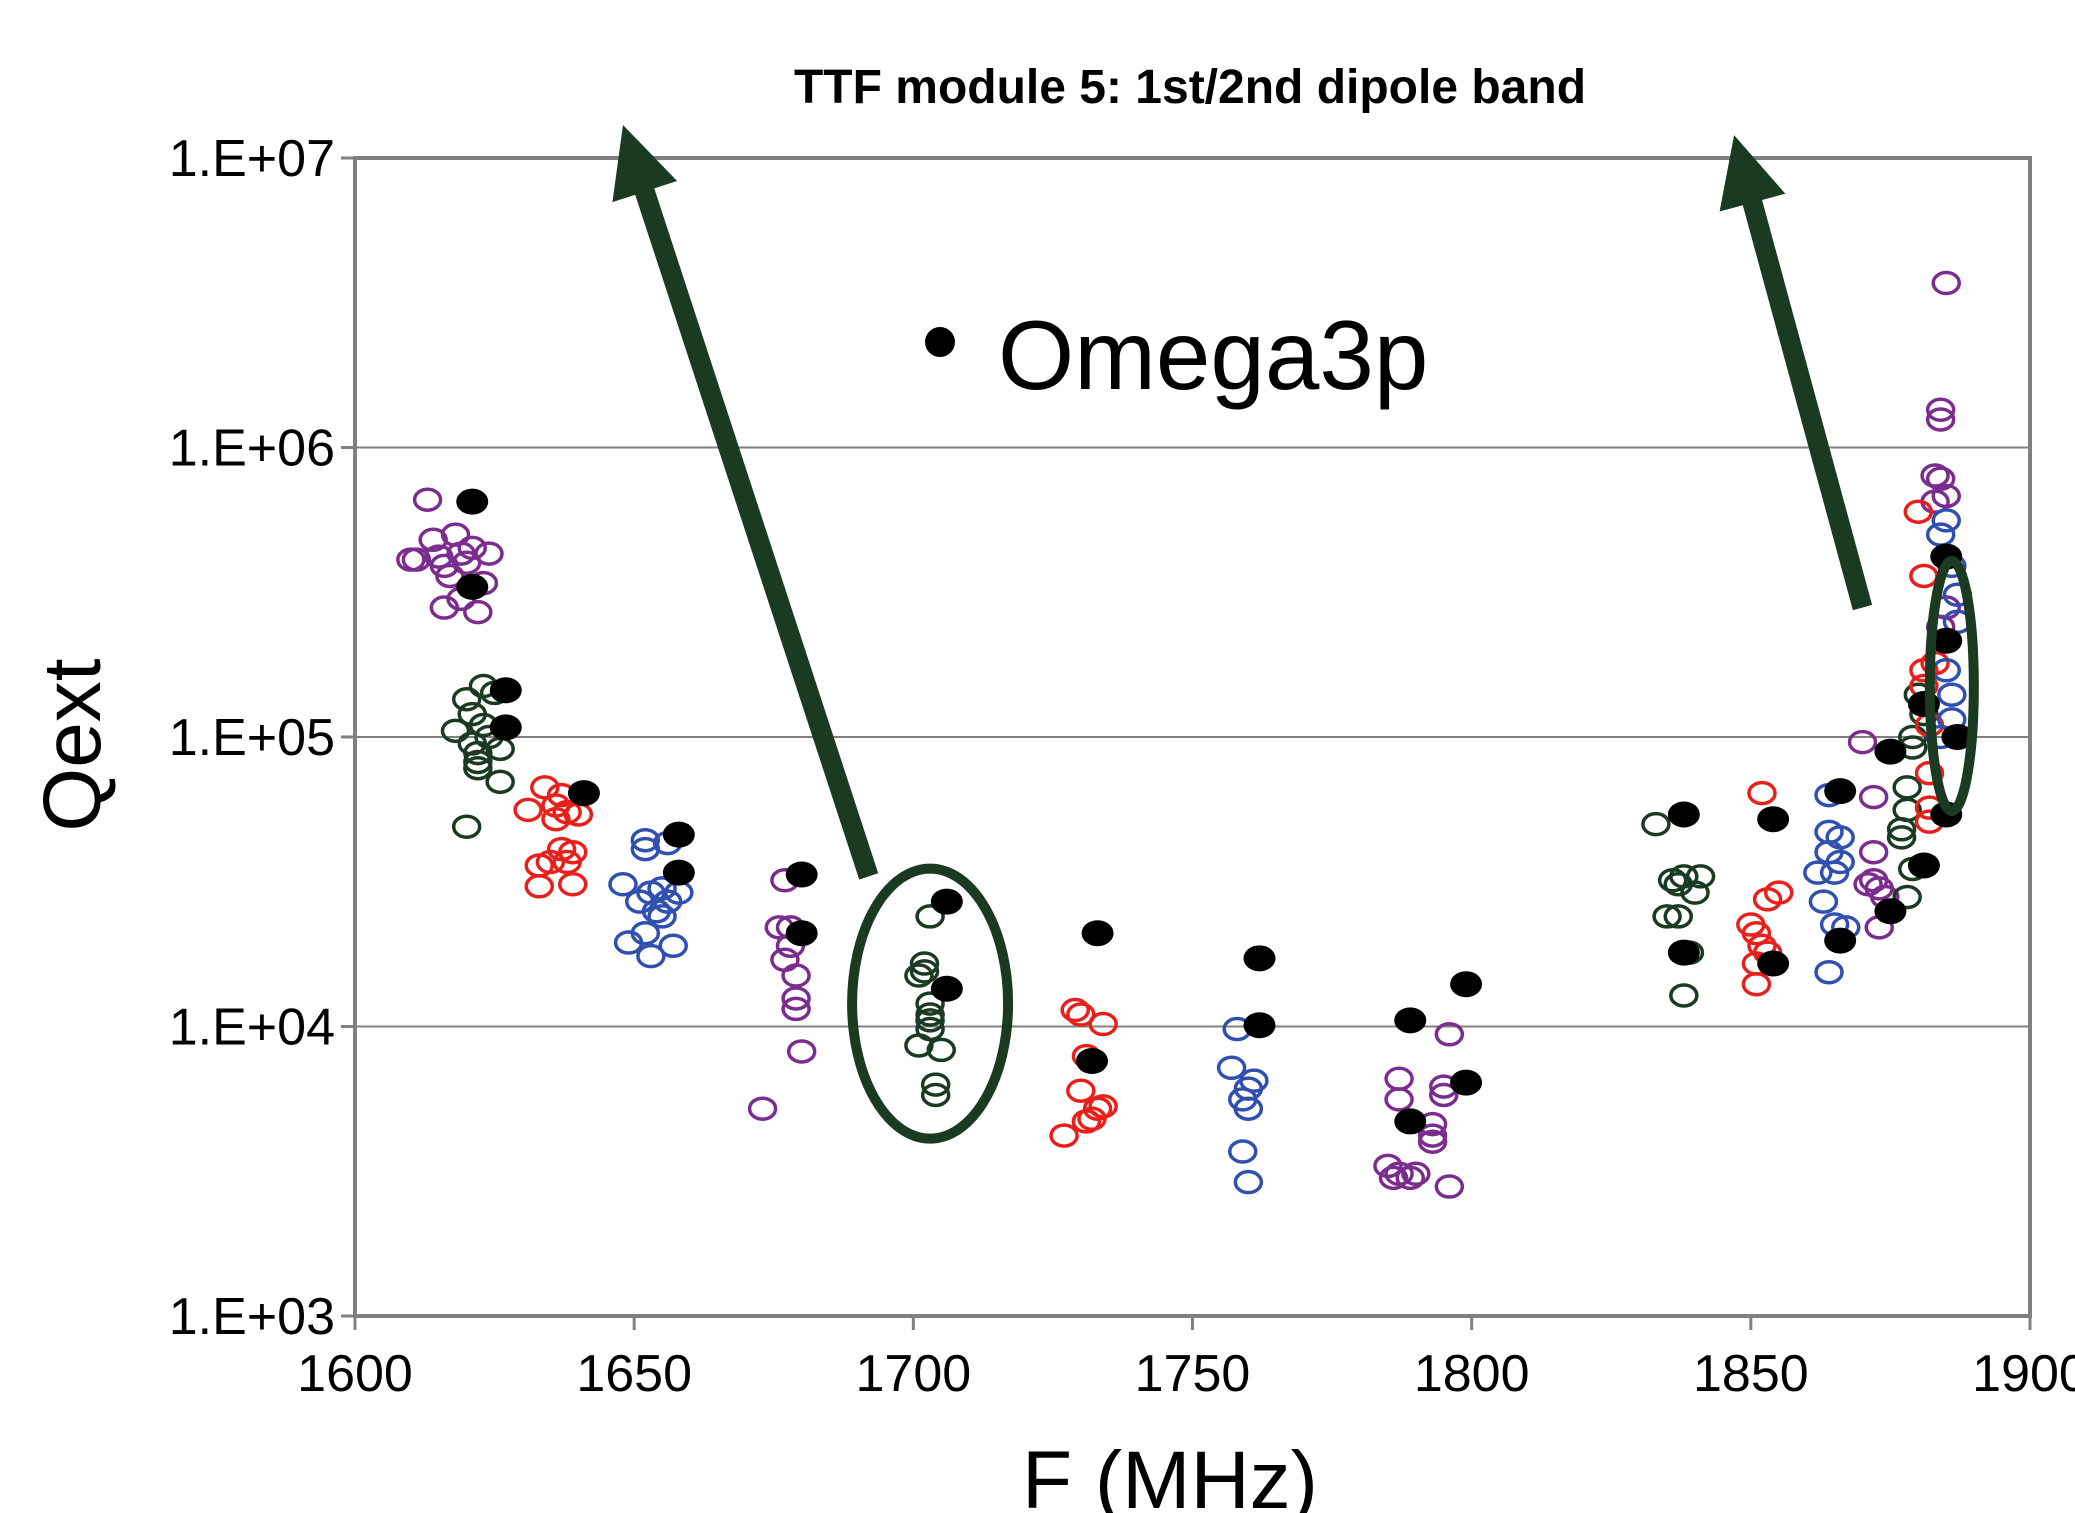 The height and width of the screenshot is (1513, 2075). What do you see at coordinates (1170, 1474) in the screenshot?
I see `x-axis-label: F (MHz)` at bounding box center [1170, 1474].